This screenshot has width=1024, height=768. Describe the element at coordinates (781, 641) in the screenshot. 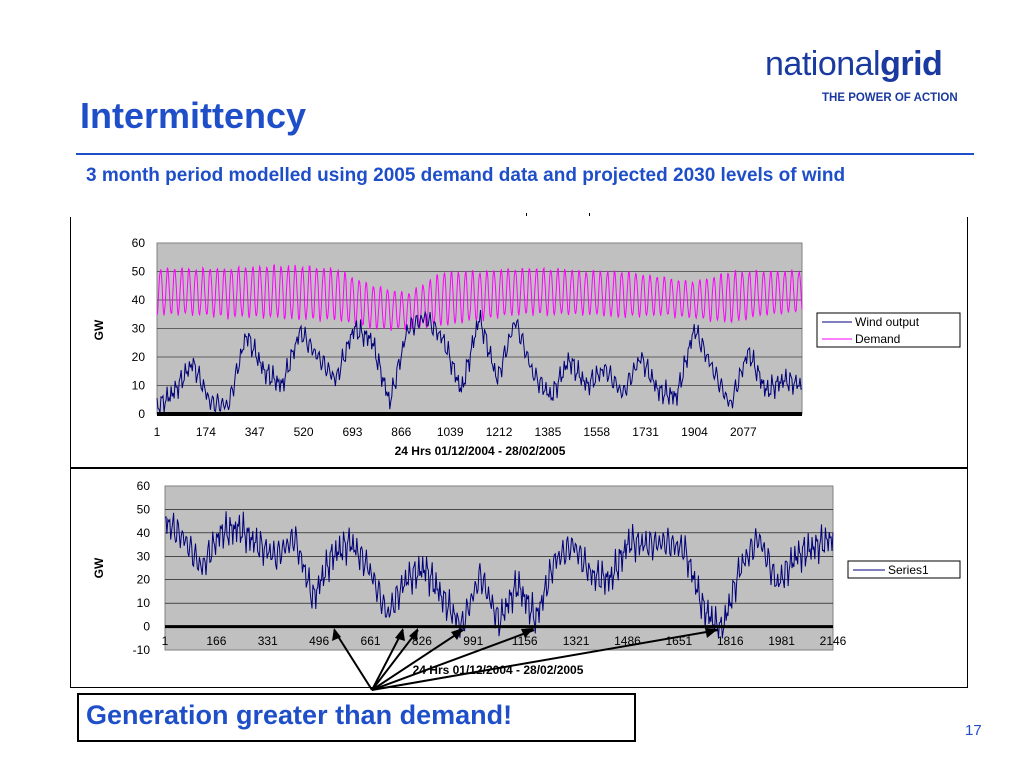

I see `x-tick-label: 1981` at that location.